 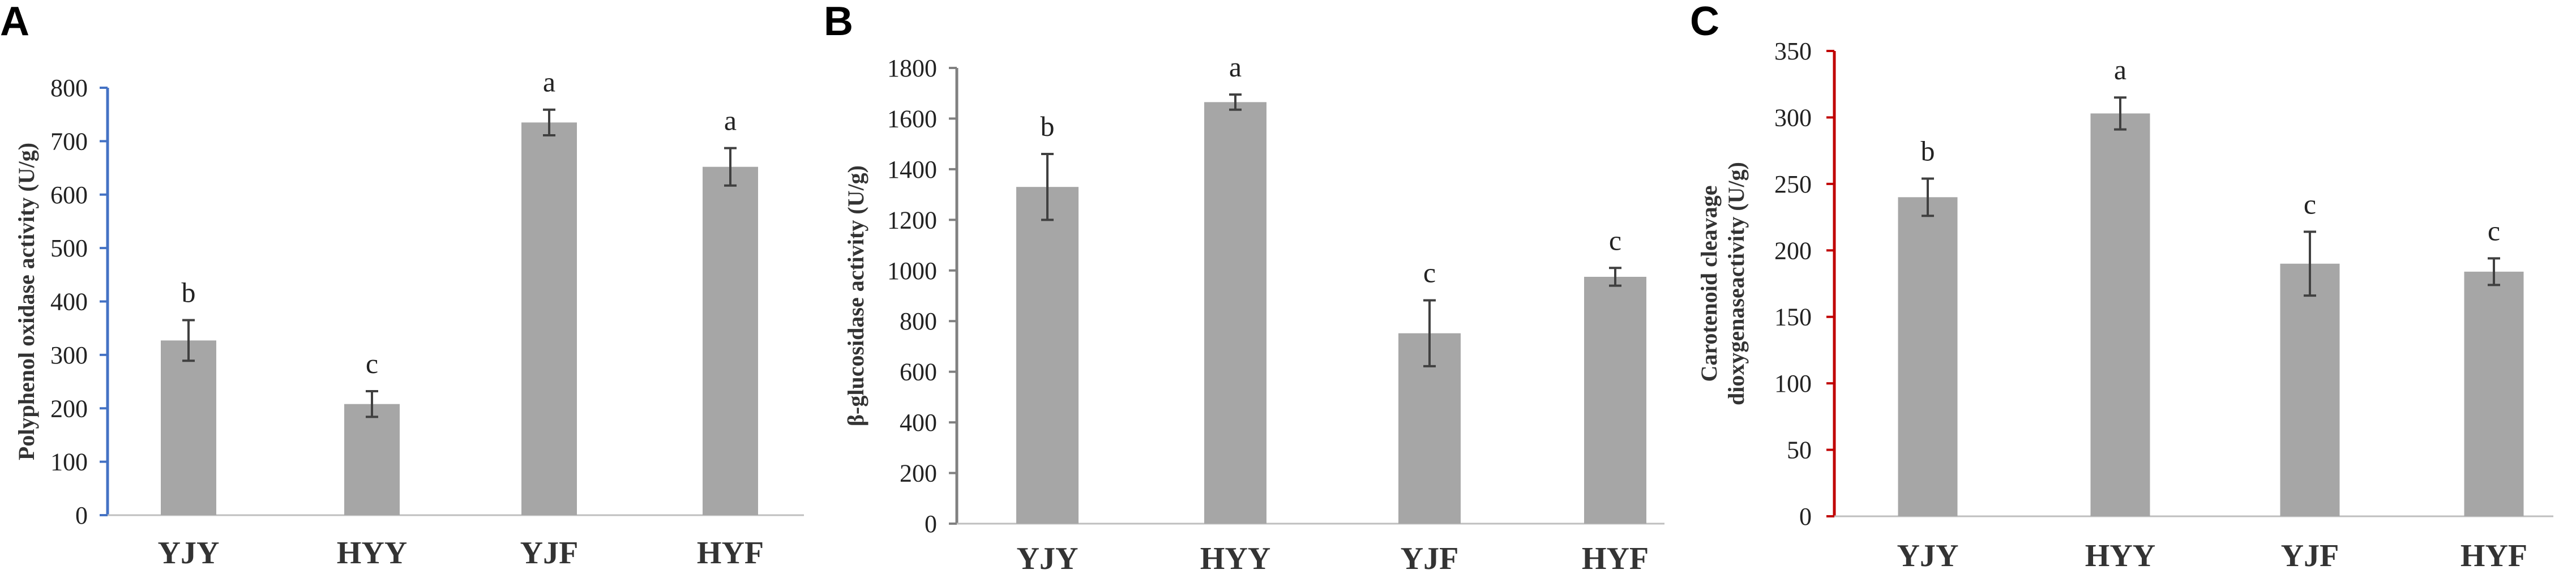 I want to click on y-tick-label: 150, so click(x=1793, y=317).